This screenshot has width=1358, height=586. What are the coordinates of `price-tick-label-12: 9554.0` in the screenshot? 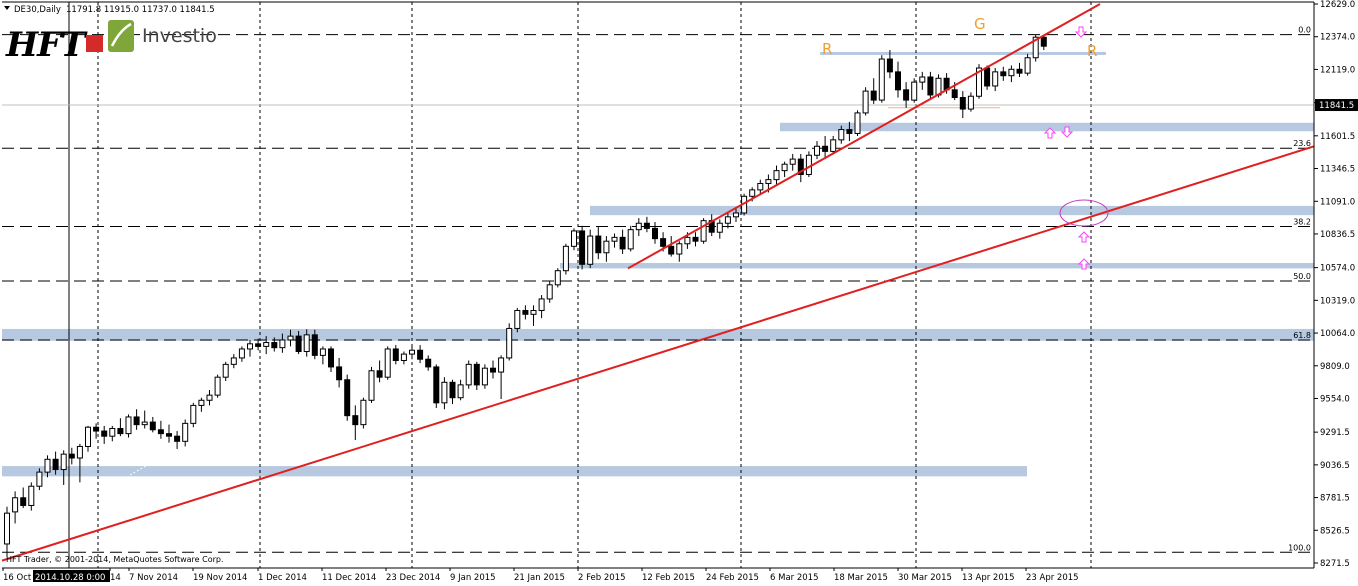 It's located at (1335, 399).